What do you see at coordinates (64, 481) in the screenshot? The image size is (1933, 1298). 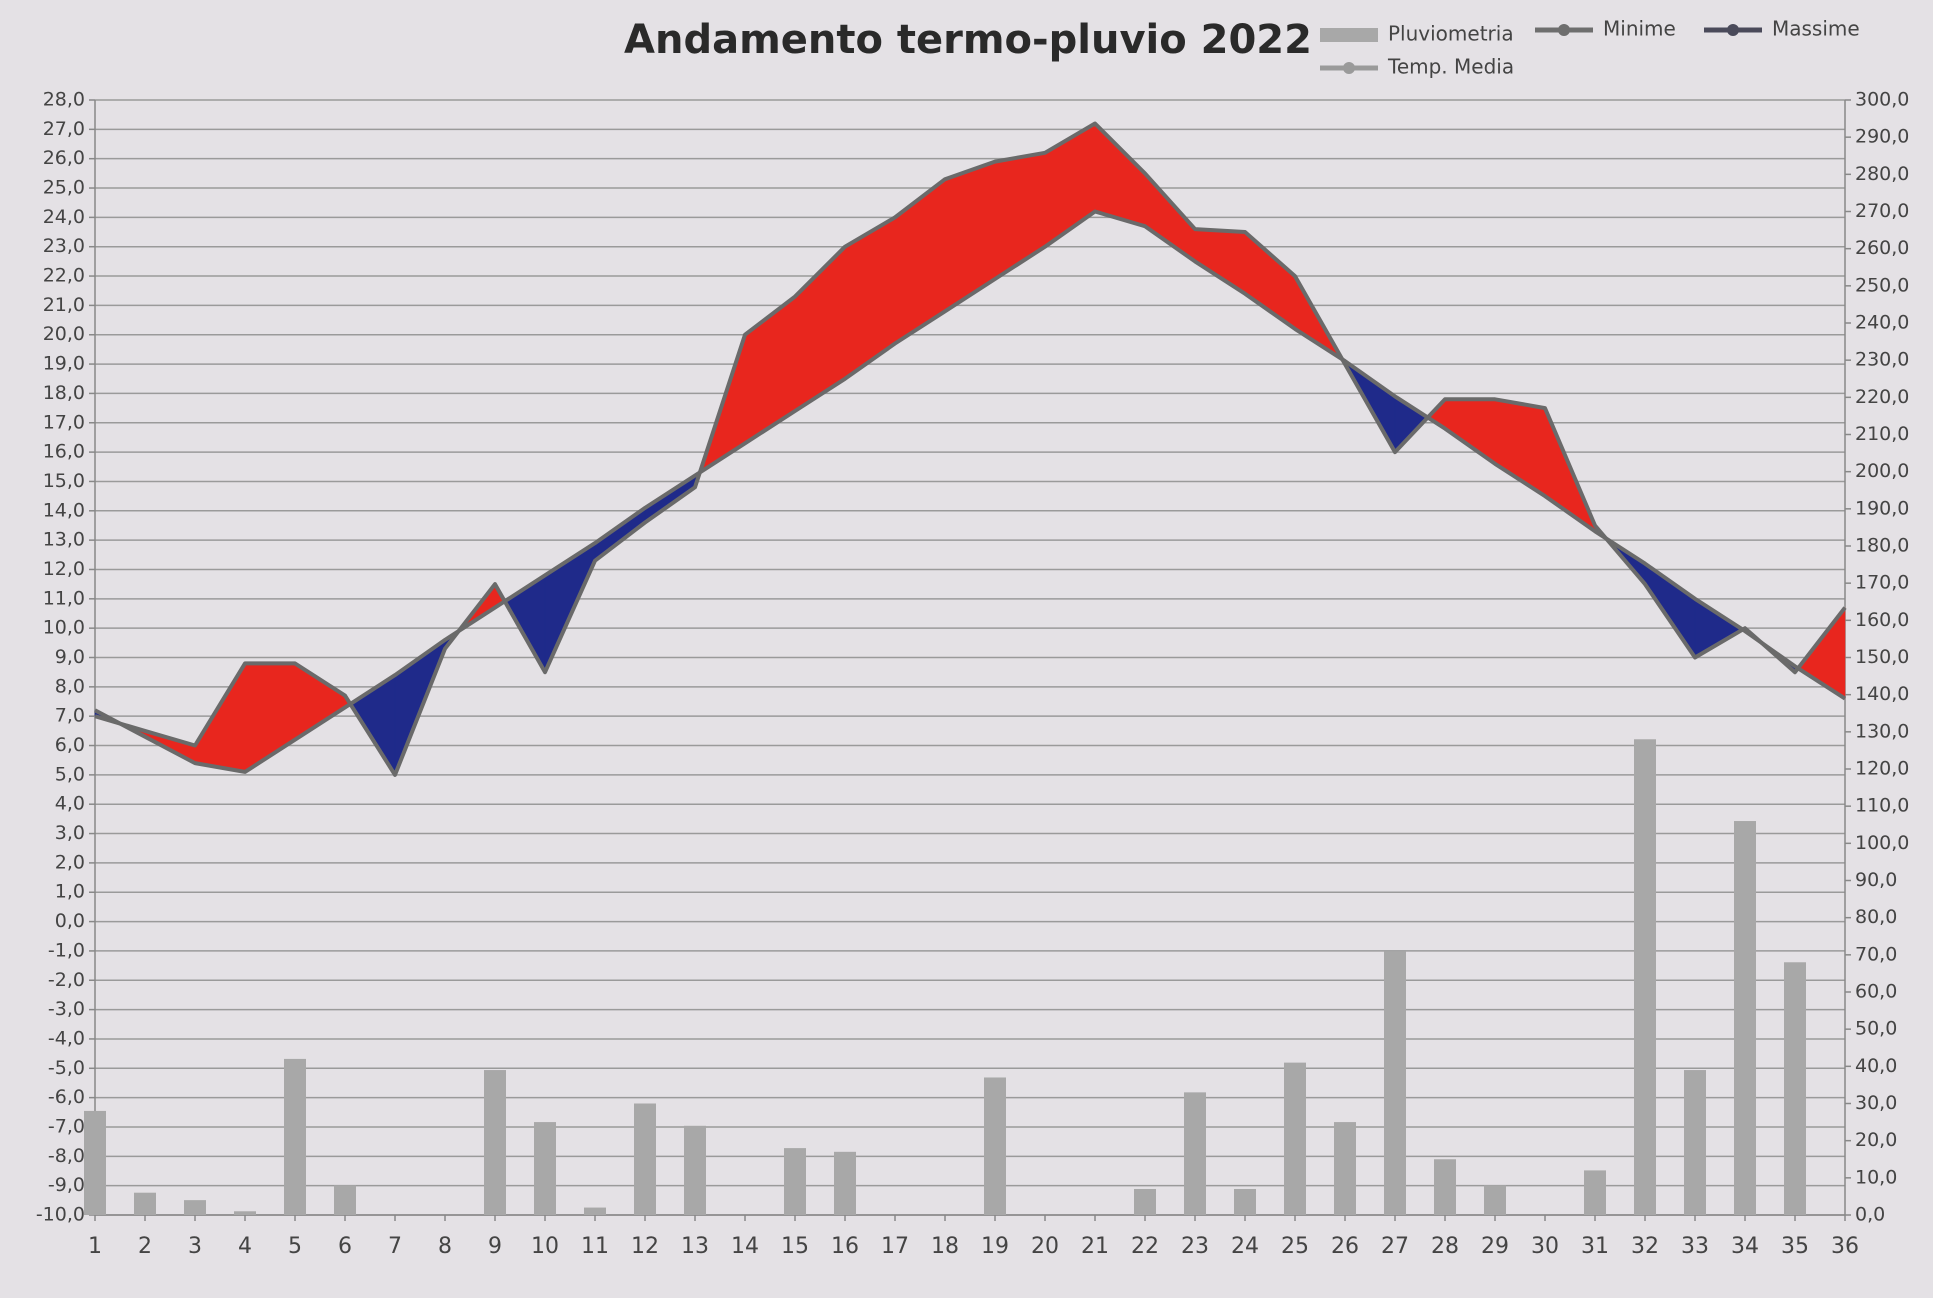 I see `y-tick-label: 15,0` at bounding box center [64, 481].